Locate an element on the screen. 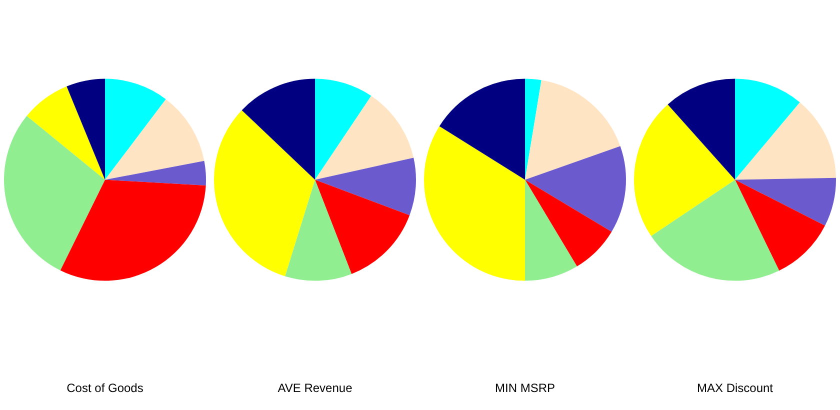  text: MAX Discount is located at coordinates (735, 388).